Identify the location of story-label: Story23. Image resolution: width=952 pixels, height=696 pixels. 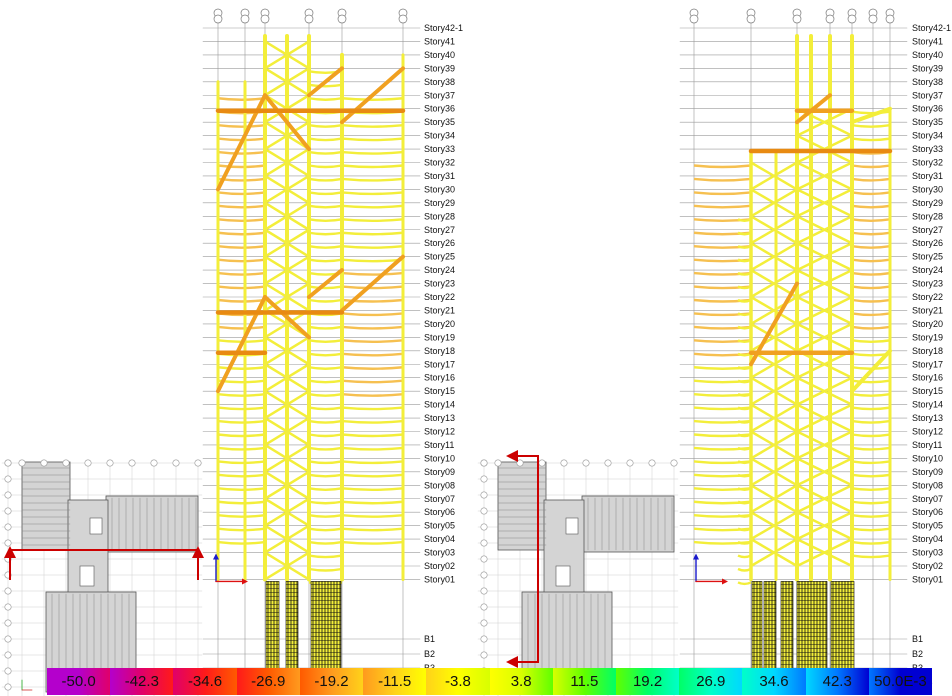
(439, 284).